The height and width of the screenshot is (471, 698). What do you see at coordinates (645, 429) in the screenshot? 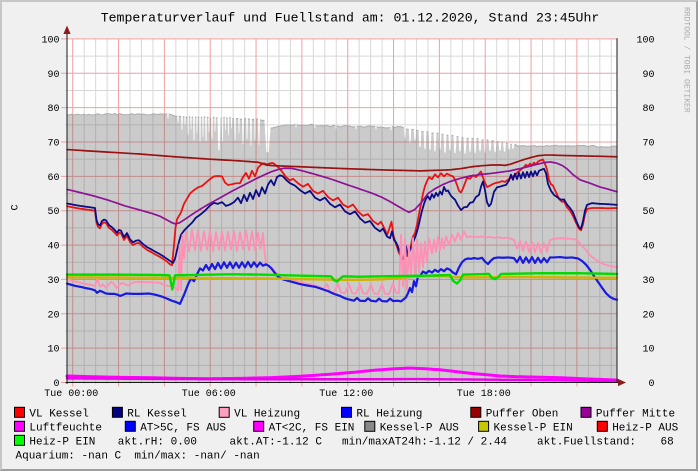
I see `svg-text: Heiz-P AUS` at bounding box center [645, 429].